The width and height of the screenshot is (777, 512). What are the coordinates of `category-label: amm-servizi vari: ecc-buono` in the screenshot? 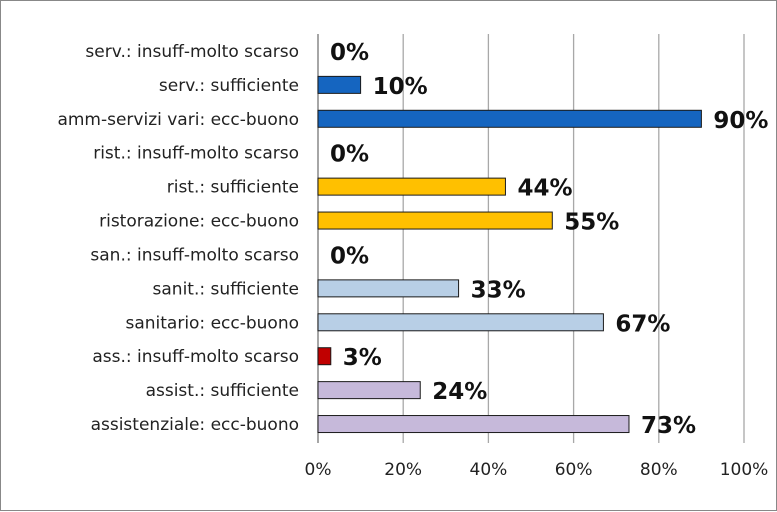 It's located at (178, 120).